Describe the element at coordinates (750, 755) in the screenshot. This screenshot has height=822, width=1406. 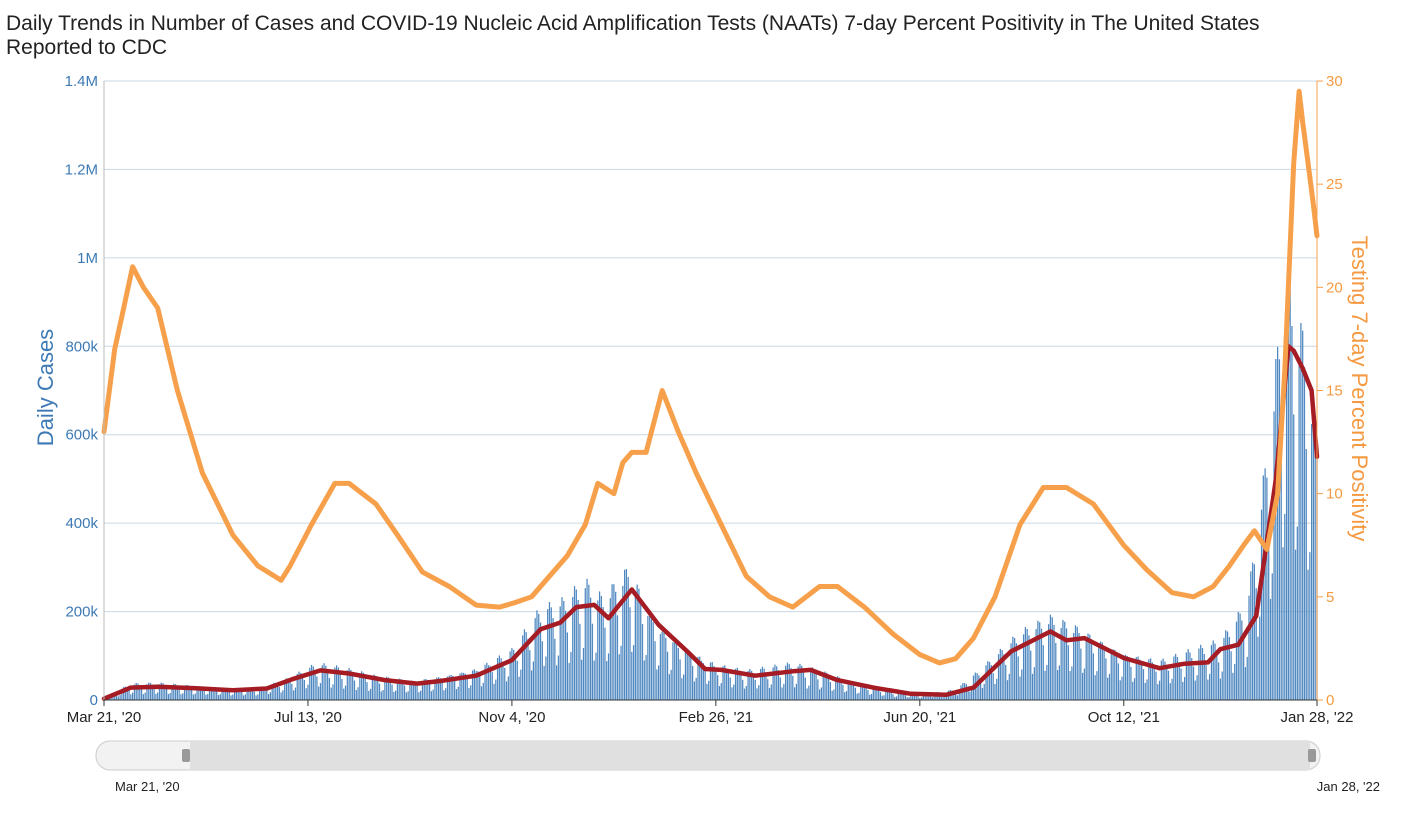
I see `navigator-selection` at that location.